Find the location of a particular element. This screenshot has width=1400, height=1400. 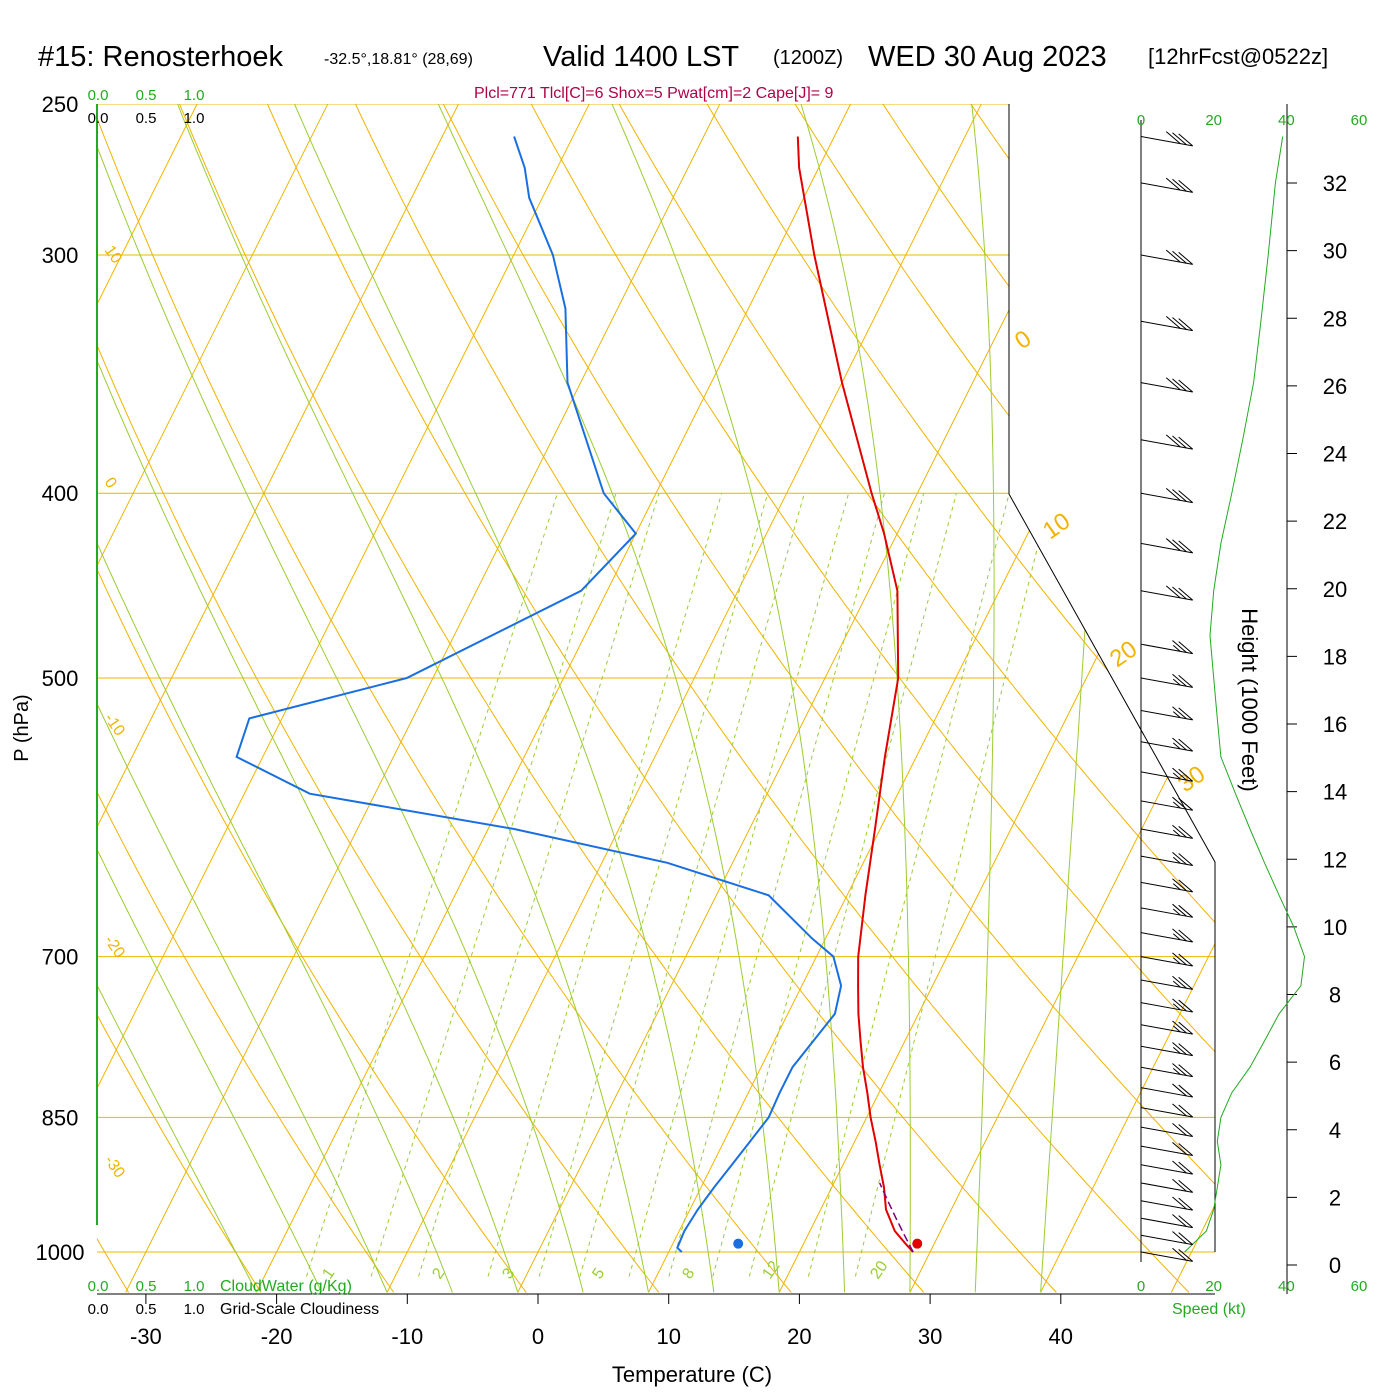

mixing-ratio-line is located at coordinates (432, 885).